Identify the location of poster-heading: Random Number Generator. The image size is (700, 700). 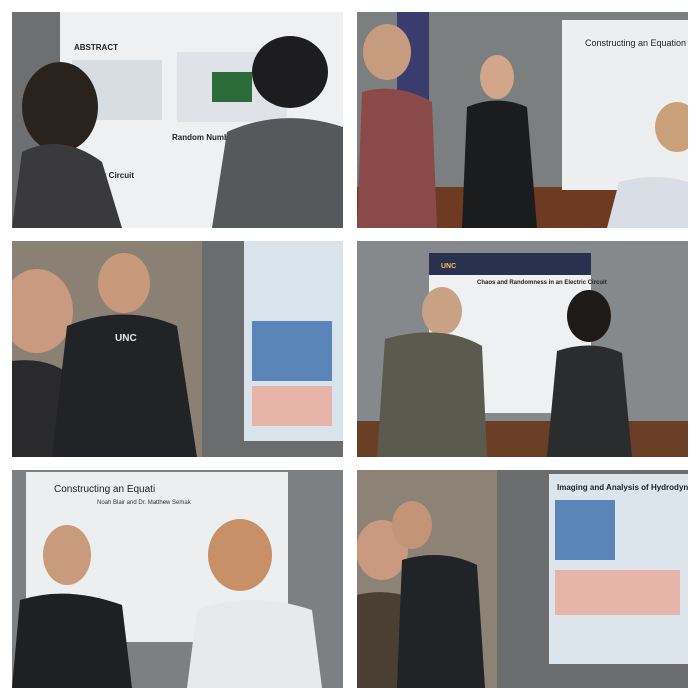
(224, 137).